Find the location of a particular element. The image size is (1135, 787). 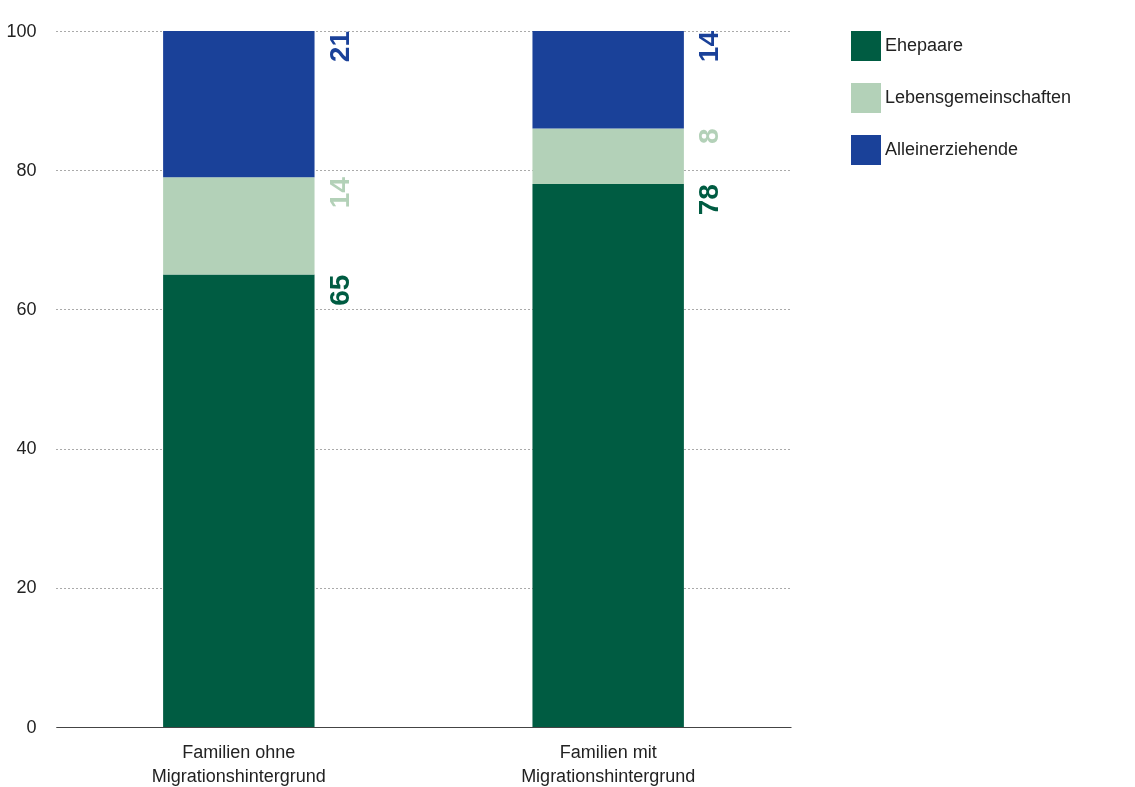

y-tick-label: 40 is located at coordinates (26, 448).